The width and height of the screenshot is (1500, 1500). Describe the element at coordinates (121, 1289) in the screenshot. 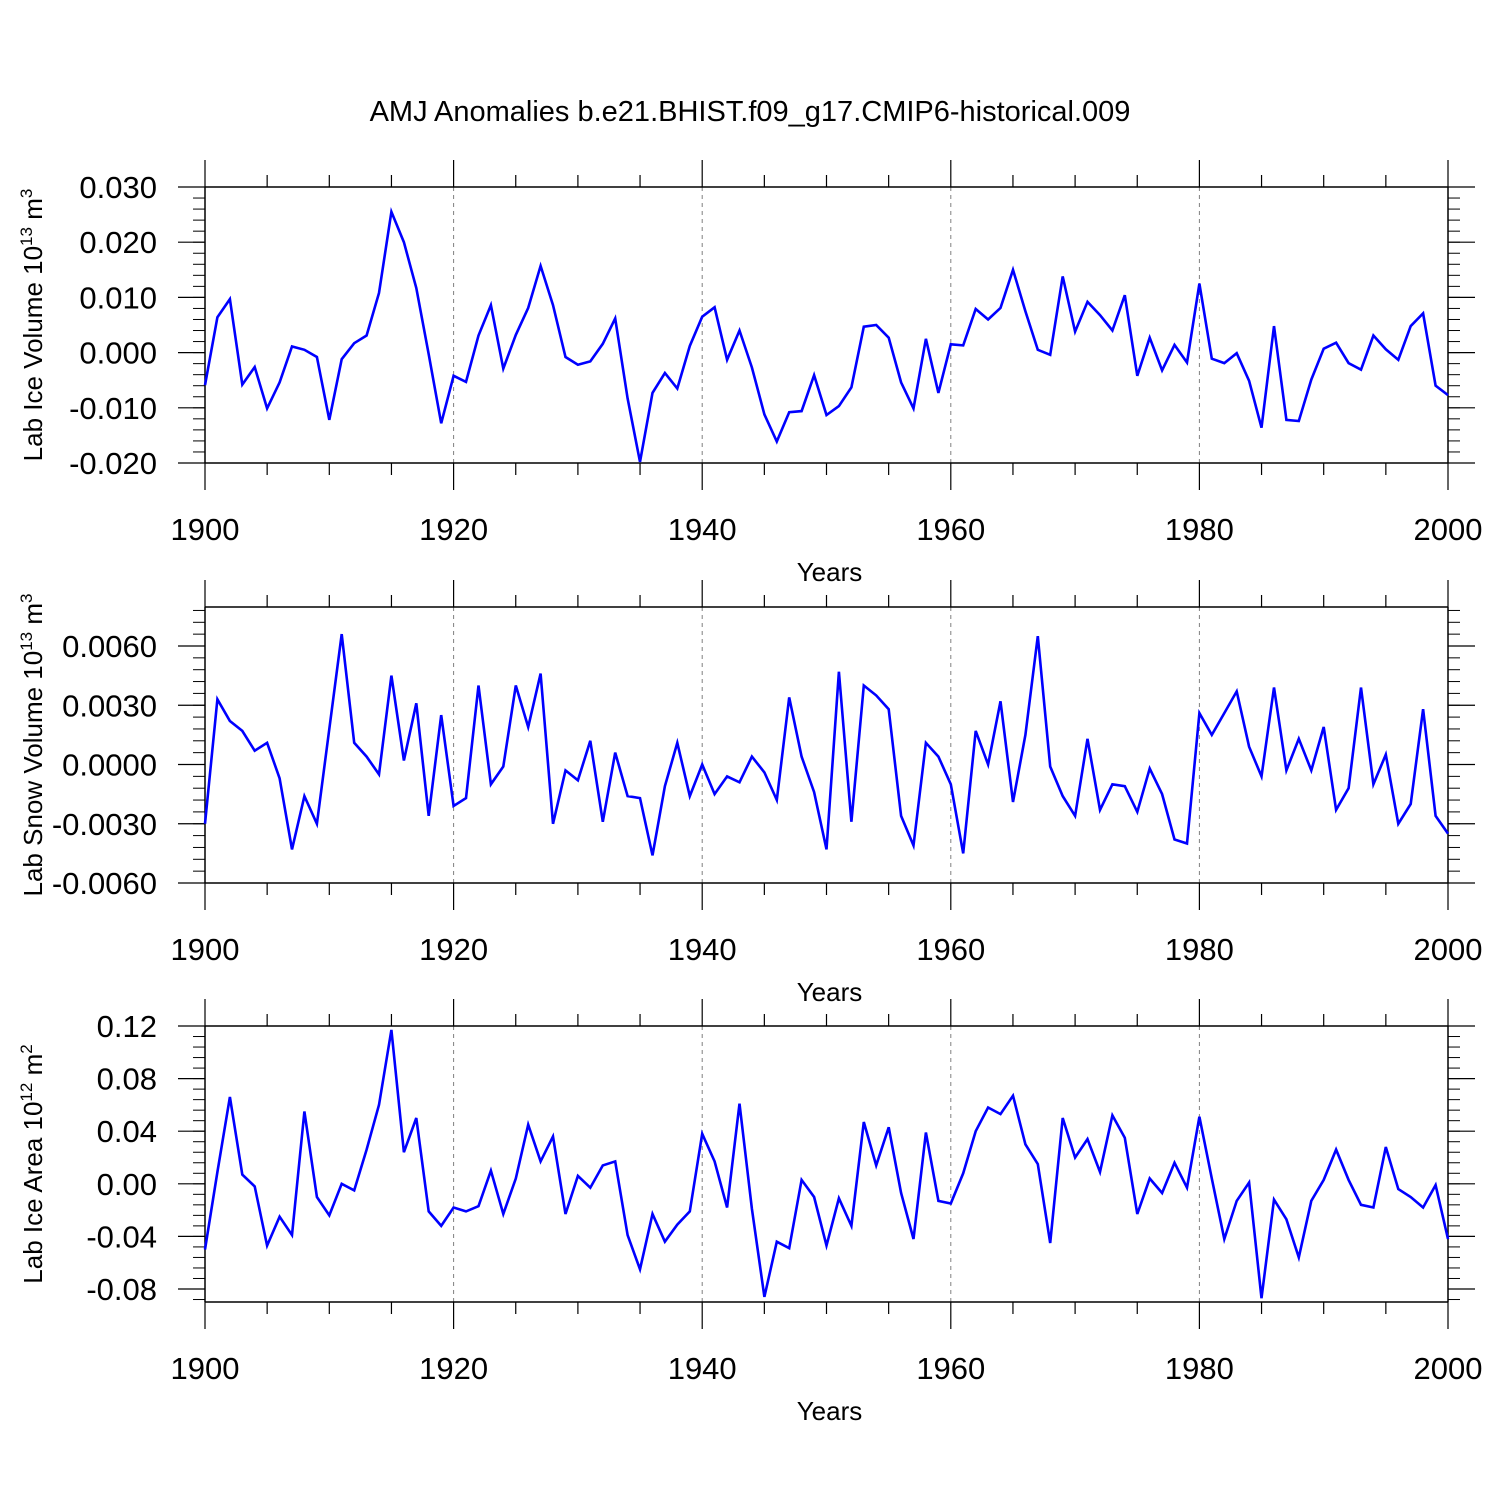

I see `y-tick-label: -0.08` at that location.